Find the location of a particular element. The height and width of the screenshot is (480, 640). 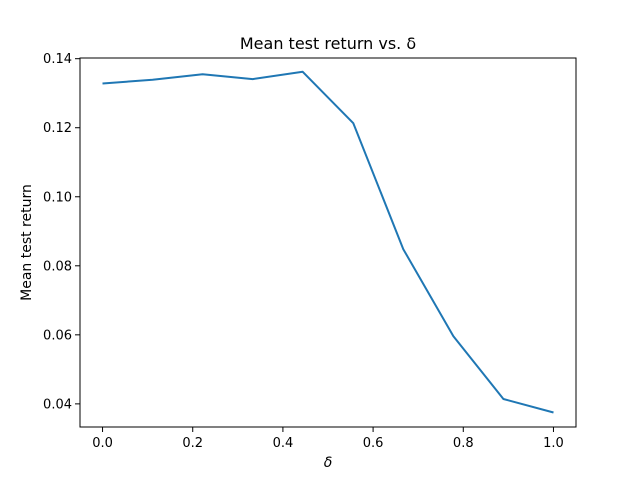

x-tick-label: 1.0 is located at coordinates (553, 443).